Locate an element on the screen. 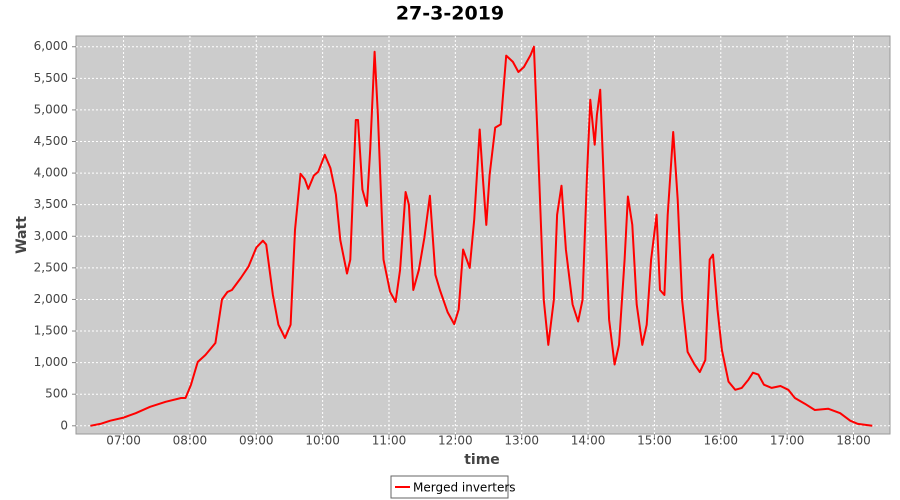 The height and width of the screenshot is (500, 900). chart-title: 27-3-2019 is located at coordinates (450, 14).